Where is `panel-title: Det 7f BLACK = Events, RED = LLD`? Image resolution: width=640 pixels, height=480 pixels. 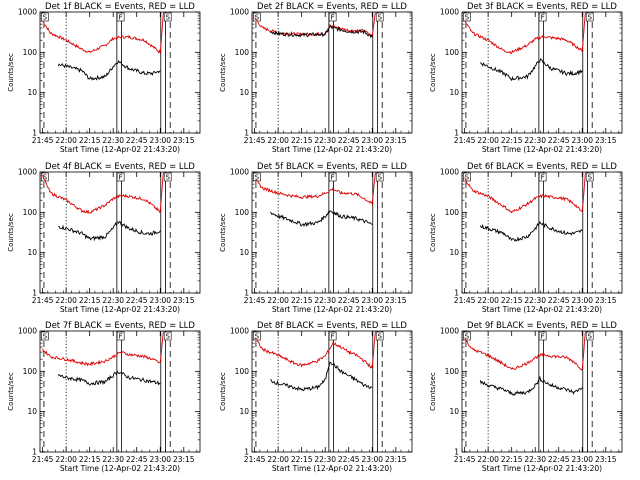
panel-title: Det 7f BLACK = Events, RED = LLD is located at coordinates (120, 326).